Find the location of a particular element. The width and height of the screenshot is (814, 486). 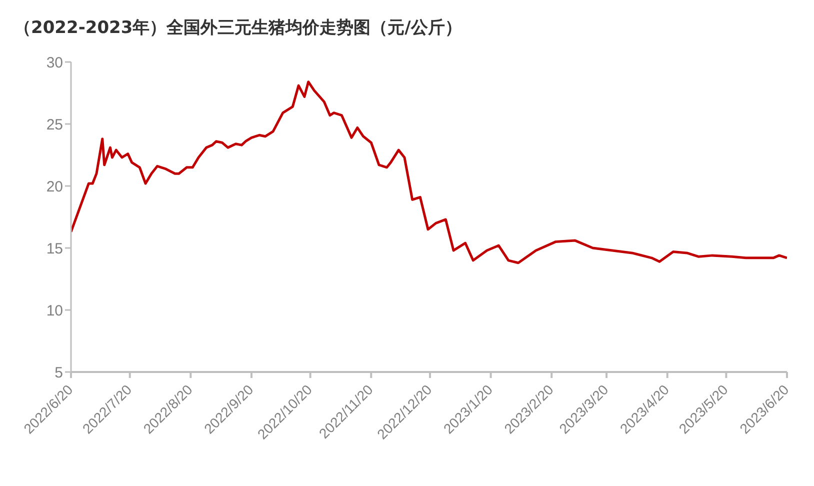

y-tick-label: 25 is located at coordinates (54, 125).